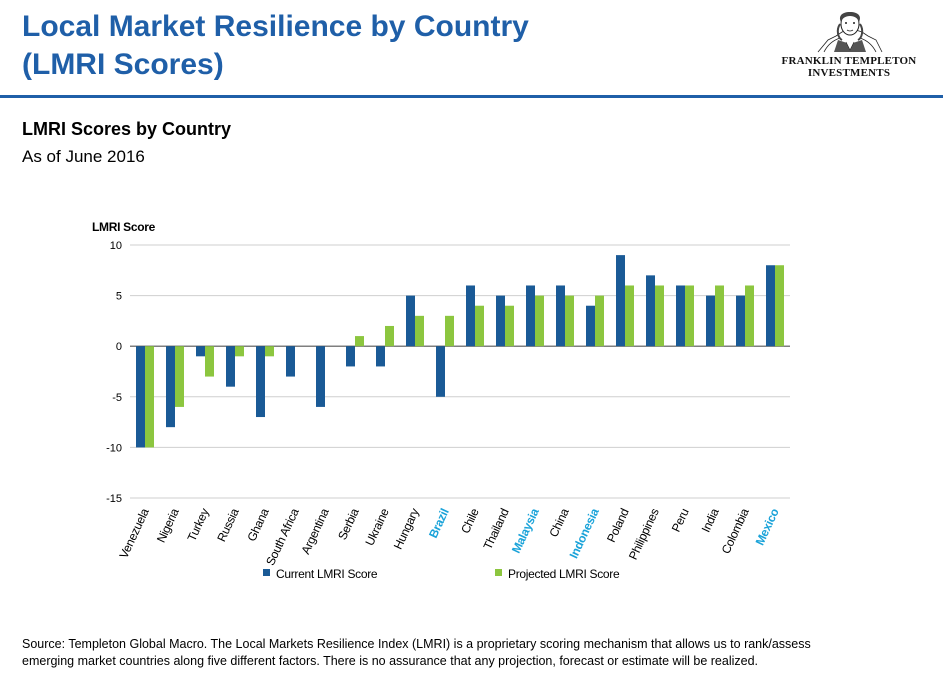  I want to click on bar-current-colombia, so click(740, 321).